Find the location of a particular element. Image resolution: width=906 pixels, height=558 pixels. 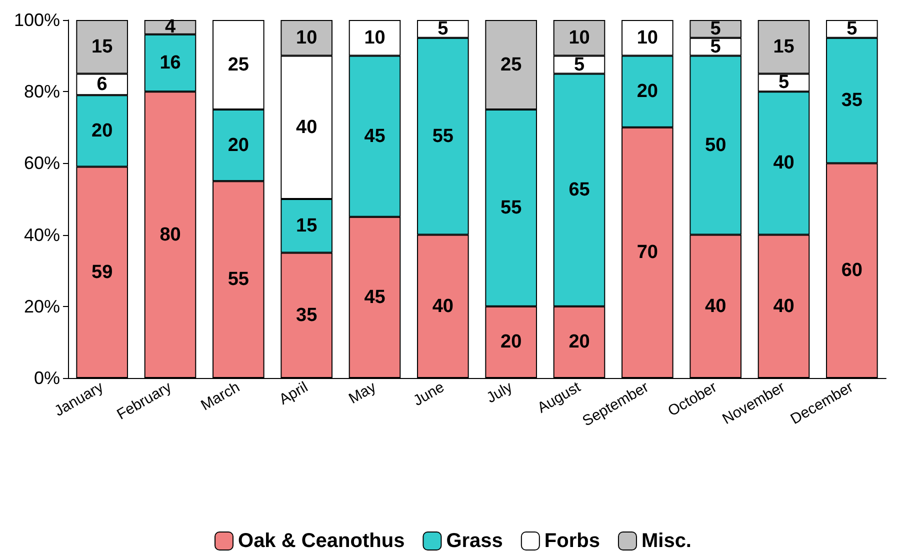

y-tick-label: 100% is located at coordinates (37, 20).